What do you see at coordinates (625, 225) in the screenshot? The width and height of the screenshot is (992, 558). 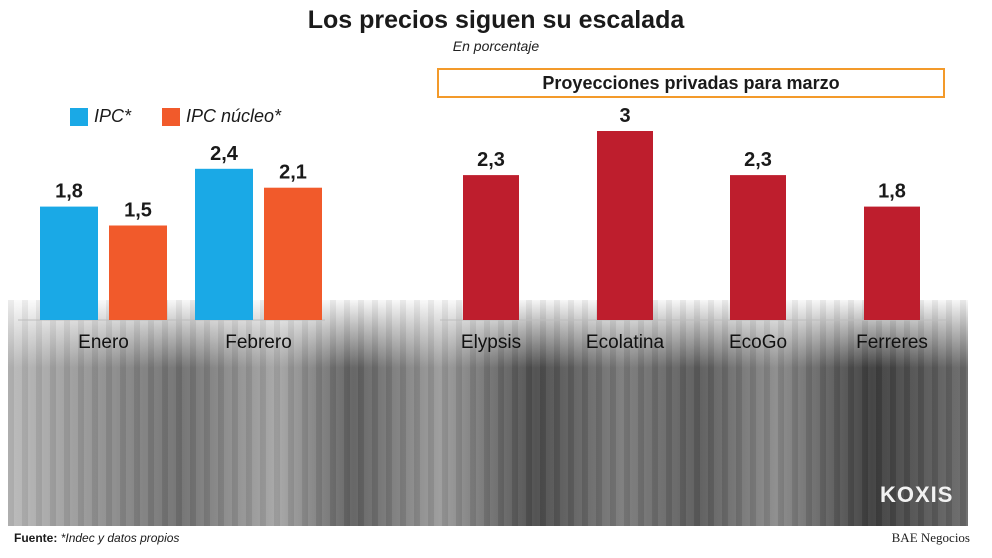 I see `bar-ecolatina` at bounding box center [625, 225].